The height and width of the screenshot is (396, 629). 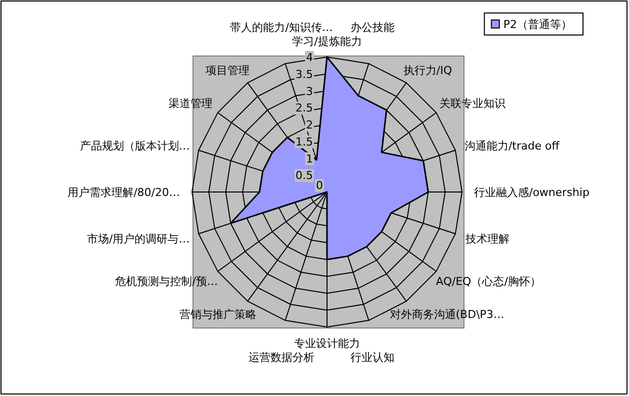 I want to click on y-tick-label: 3, so click(x=309, y=91).